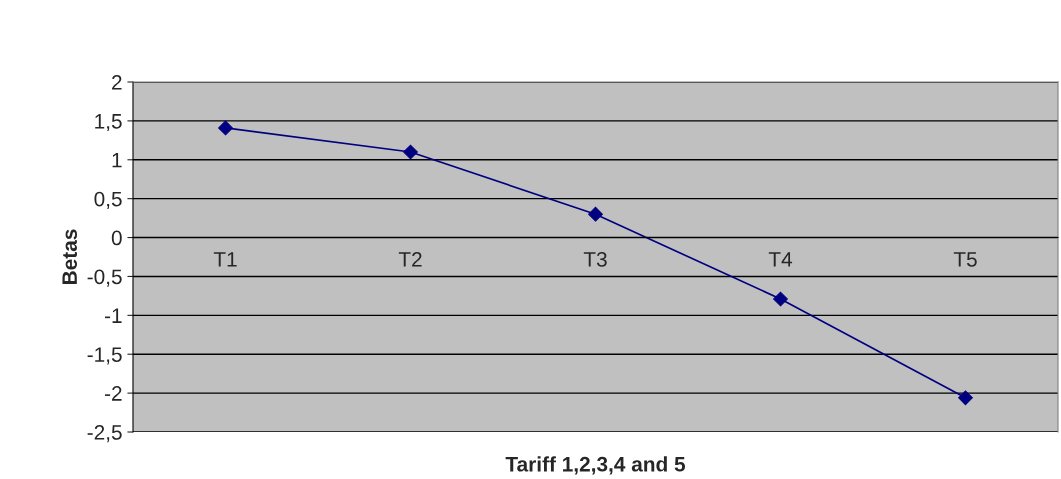  Describe the element at coordinates (104, 278) in the screenshot. I see `y-tick-label: -0,5` at that location.